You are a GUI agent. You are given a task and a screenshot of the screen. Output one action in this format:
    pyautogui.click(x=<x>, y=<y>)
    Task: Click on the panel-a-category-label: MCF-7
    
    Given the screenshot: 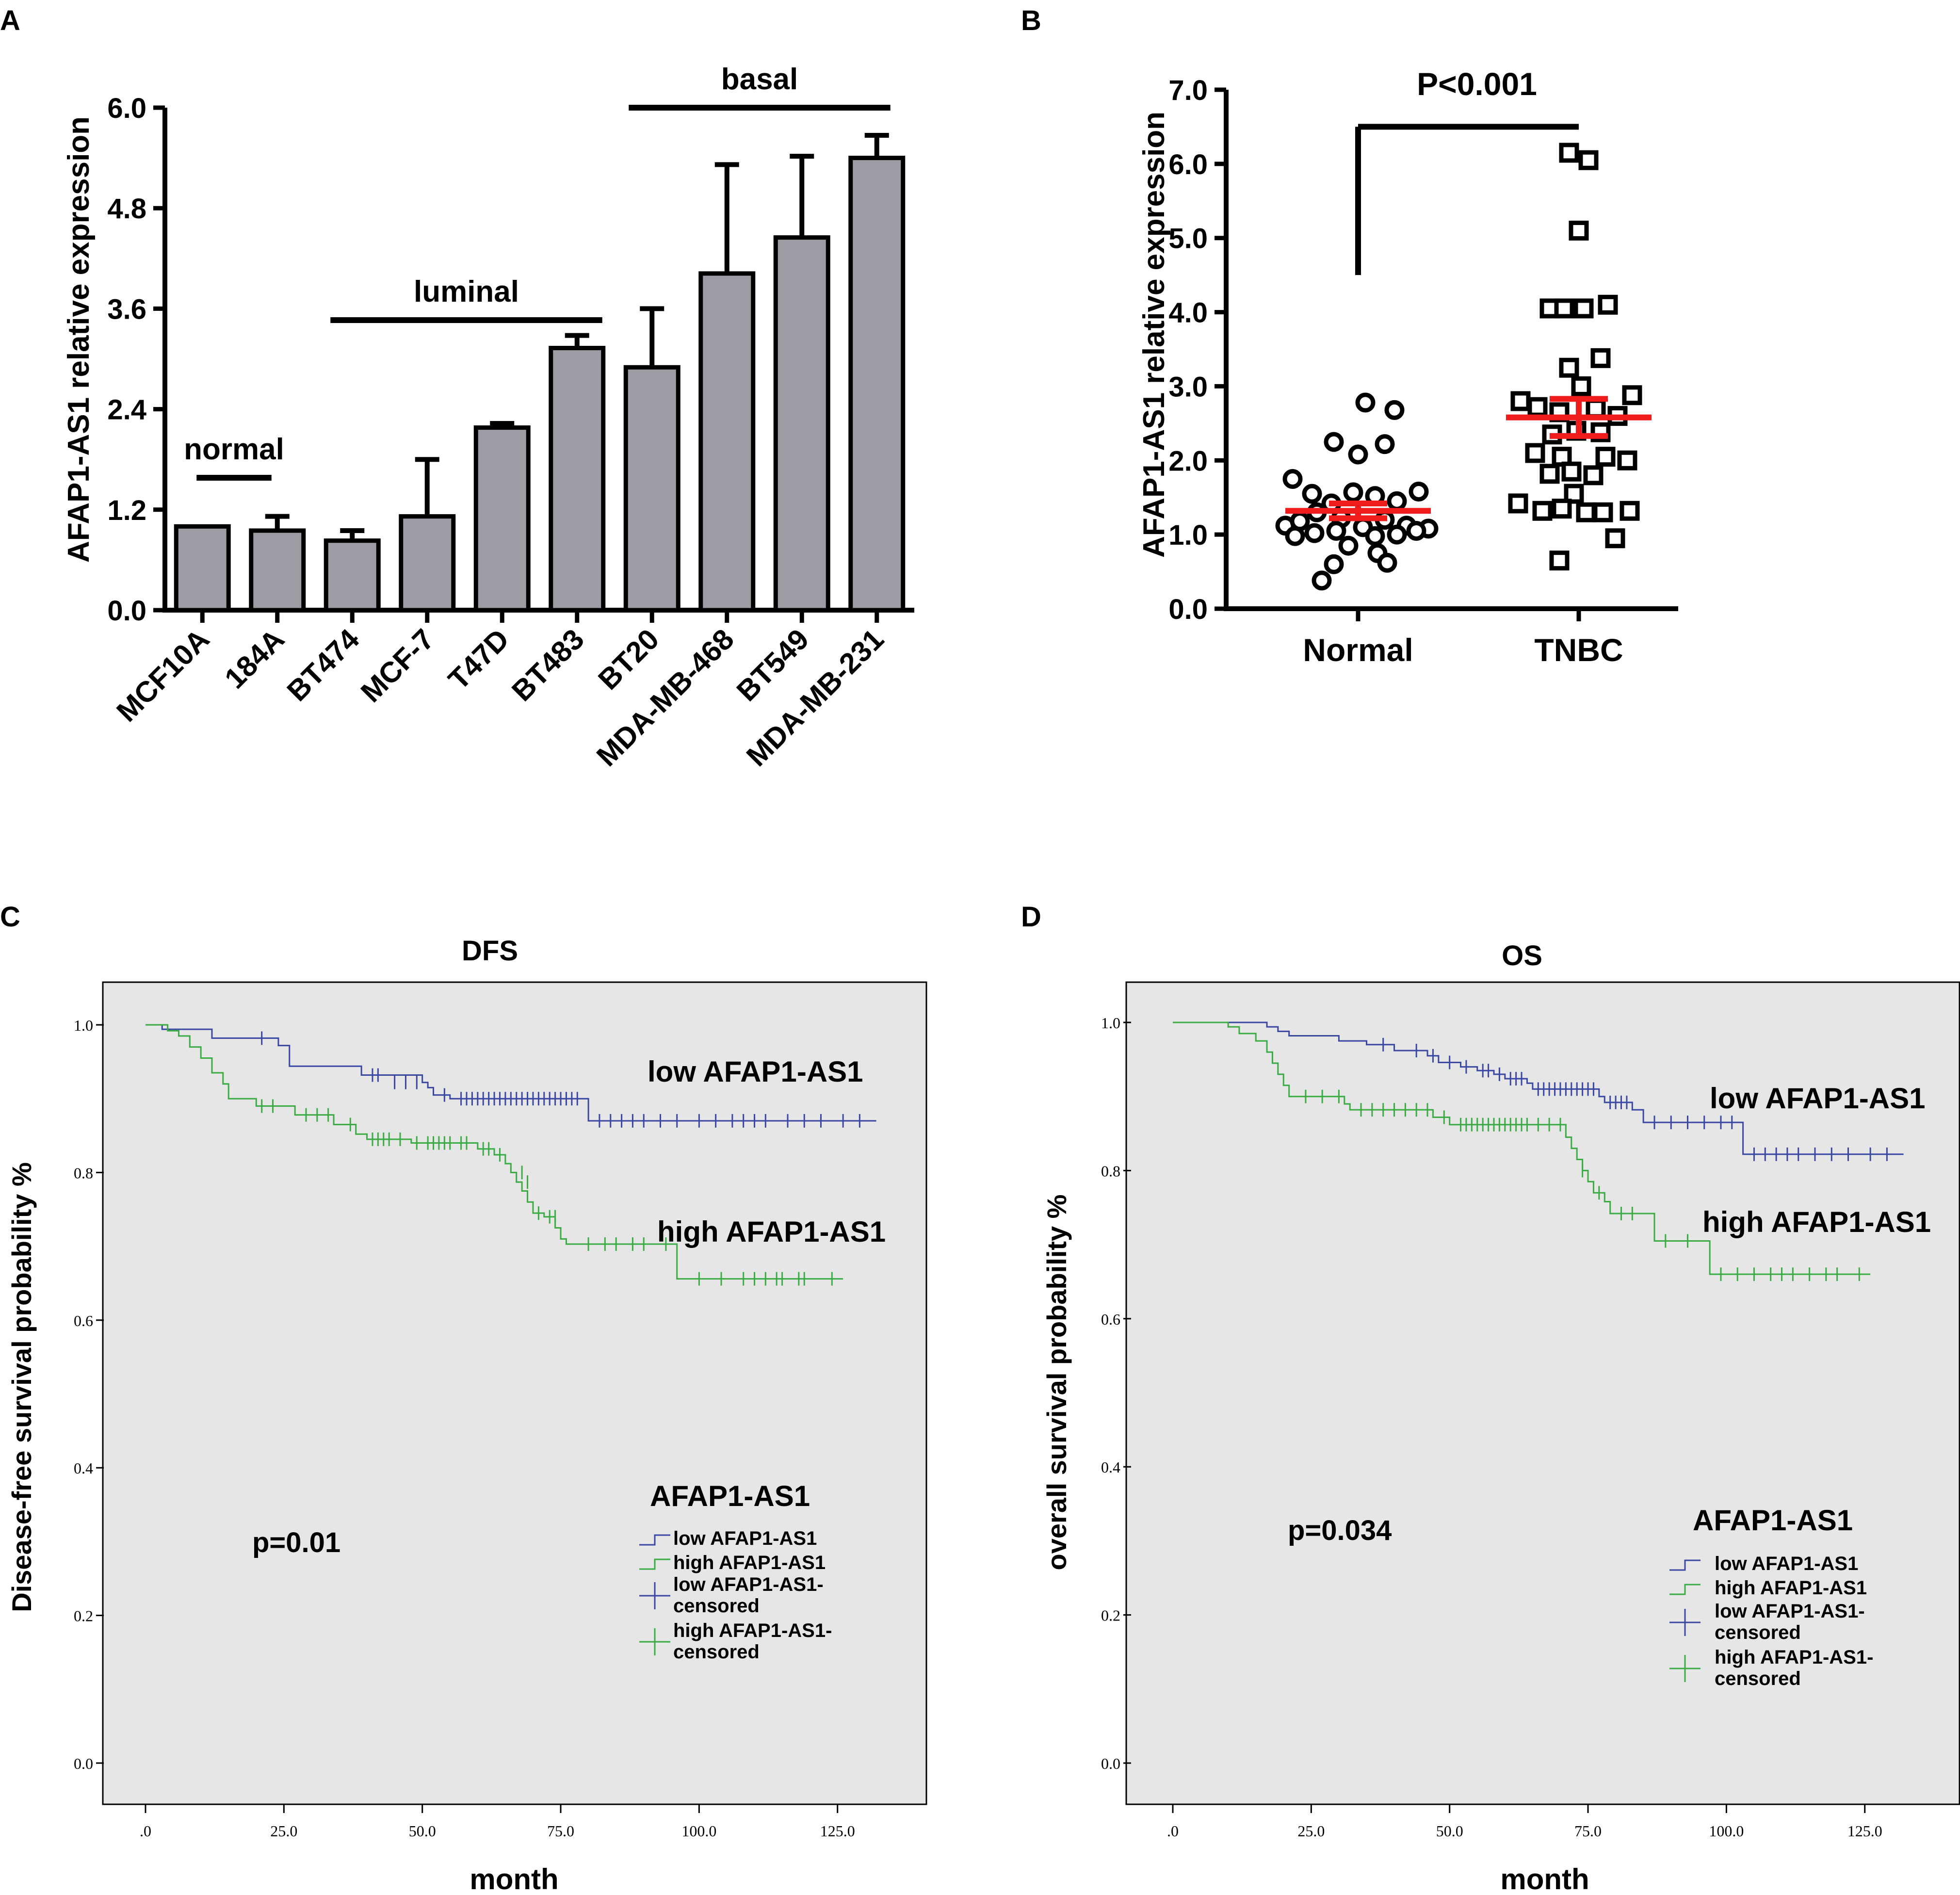 What is the action you would take?
    pyautogui.click(x=397, y=666)
    